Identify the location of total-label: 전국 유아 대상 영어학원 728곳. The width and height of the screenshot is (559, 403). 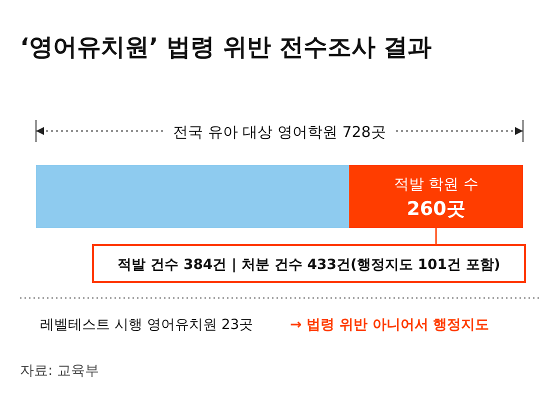
(279, 132).